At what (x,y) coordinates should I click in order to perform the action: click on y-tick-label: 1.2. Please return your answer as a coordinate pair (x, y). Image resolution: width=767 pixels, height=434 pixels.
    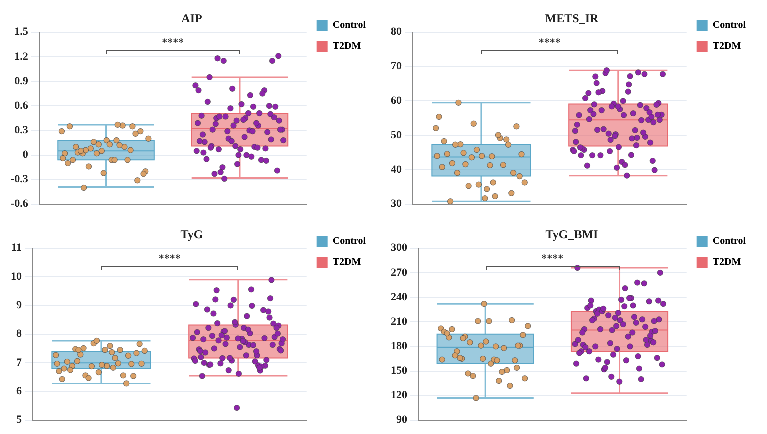
    Looking at the image, I should click on (21, 56).